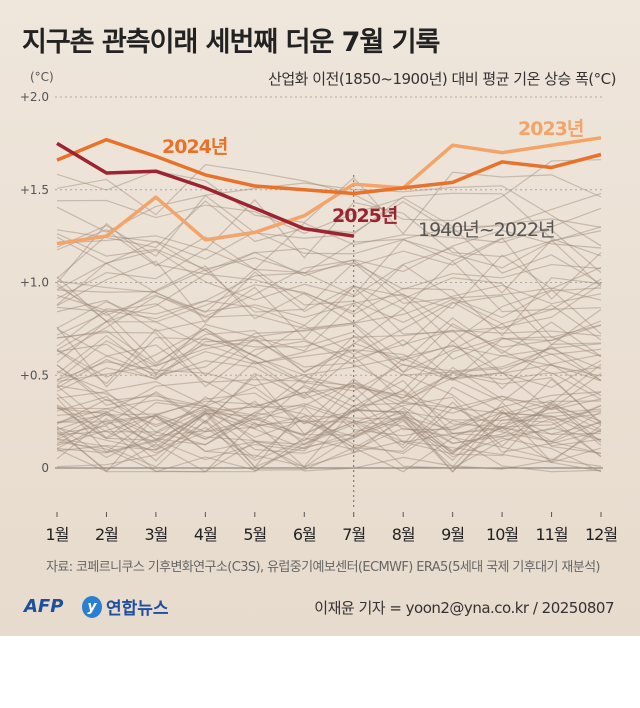 The width and height of the screenshot is (640, 708). Describe the element at coordinates (42, 77) in the screenshot. I see `y-axis-unit: (°C)` at that location.